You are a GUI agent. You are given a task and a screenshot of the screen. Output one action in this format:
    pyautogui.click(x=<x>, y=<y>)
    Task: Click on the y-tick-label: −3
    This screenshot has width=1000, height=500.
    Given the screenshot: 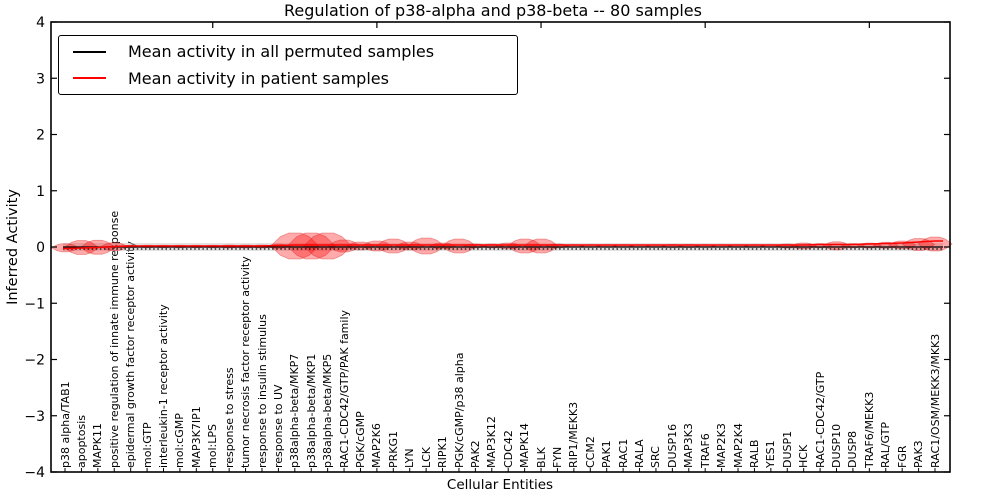 What is the action you would take?
    pyautogui.click(x=34, y=417)
    